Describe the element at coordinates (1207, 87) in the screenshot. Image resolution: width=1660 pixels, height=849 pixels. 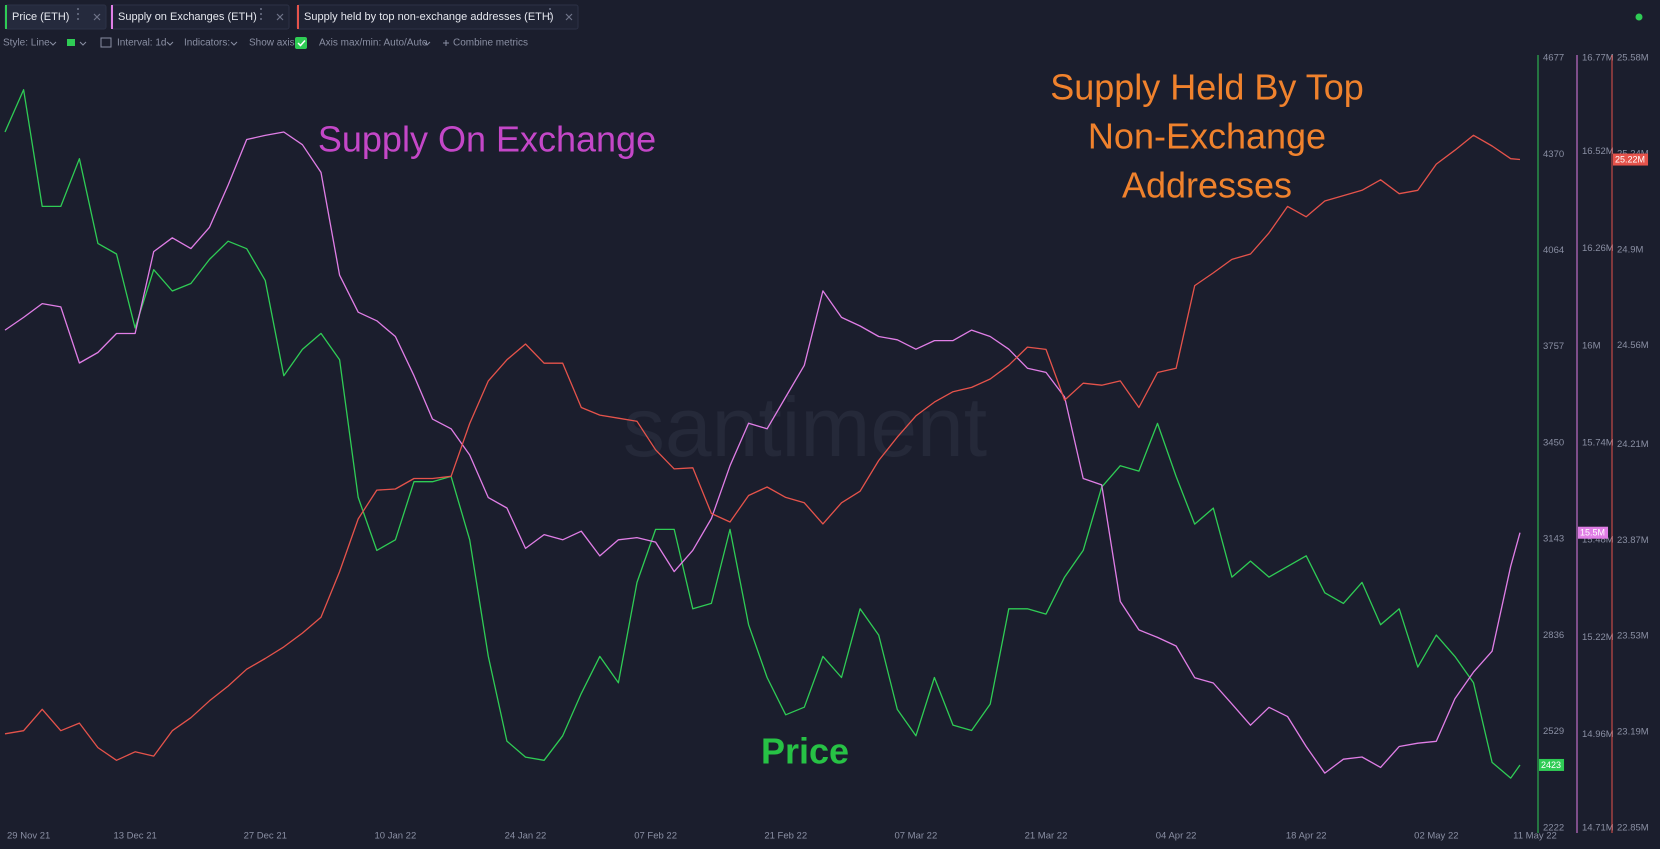
I see `annotation: Supply Held By Top` at that location.